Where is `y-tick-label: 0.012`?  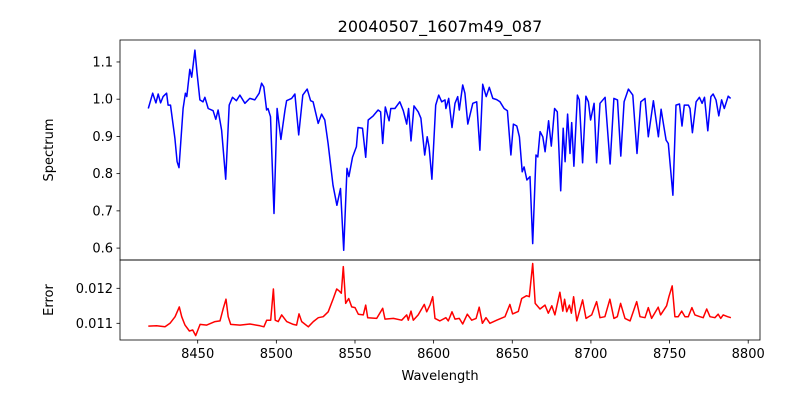
y-tick-label: 0.012 is located at coordinates (94, 289).